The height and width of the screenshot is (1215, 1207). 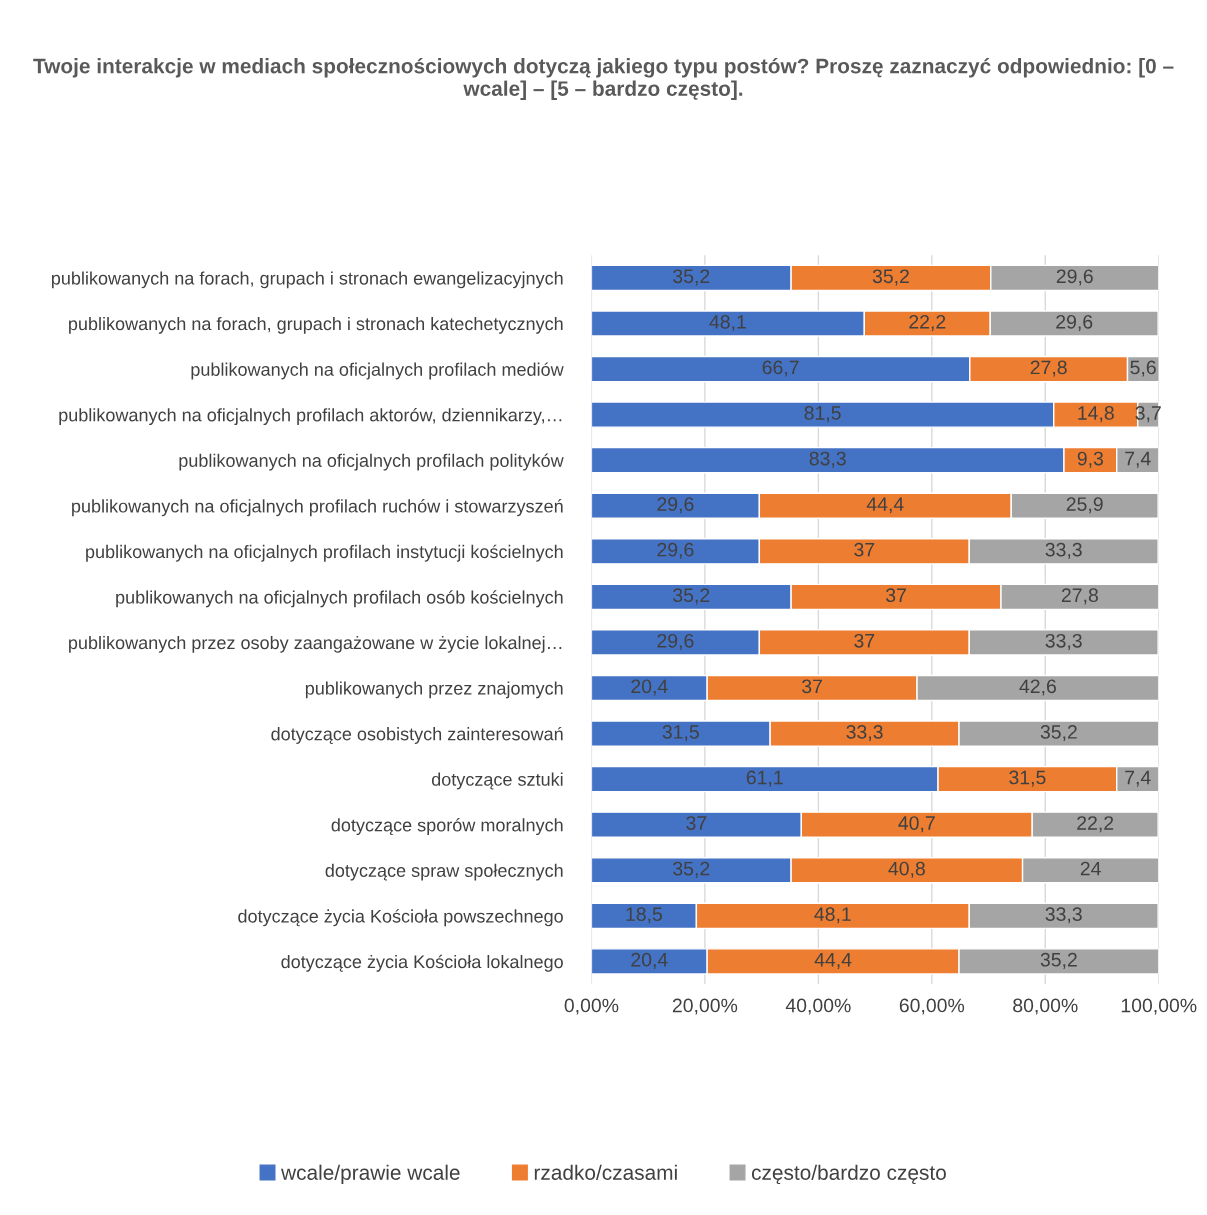 What do you see at coordinates (417, 735) in the screenshot?
I see `y-tick-label: dotyczące osobistych zainteresowań` at bounding box center [417, 735].